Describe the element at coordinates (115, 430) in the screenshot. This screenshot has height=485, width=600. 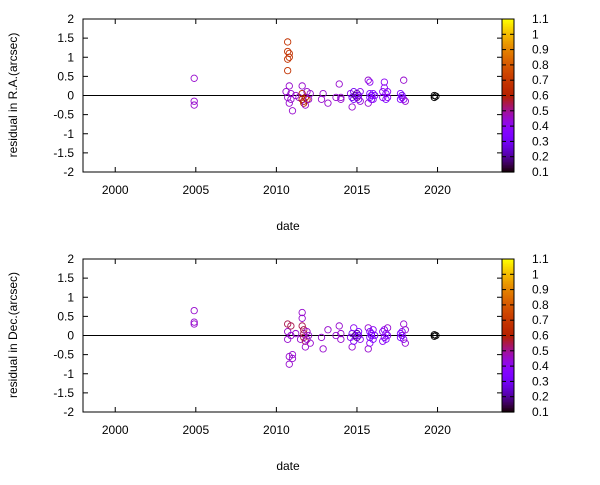
I see `x-tick-label: 2000` at that location.